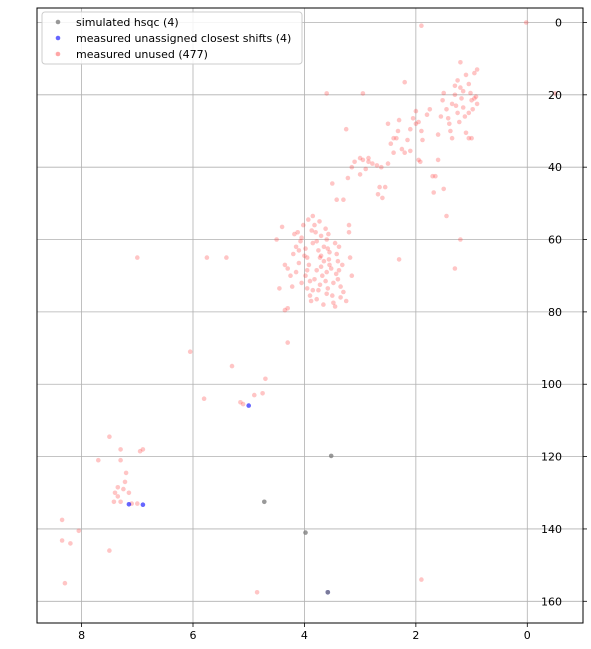 This screenshot has height=649, width=591. What do you see at coordinates (551, 384) in the screenshot?
I see `y-tick-label: 100` at bounding box center [551, 384].